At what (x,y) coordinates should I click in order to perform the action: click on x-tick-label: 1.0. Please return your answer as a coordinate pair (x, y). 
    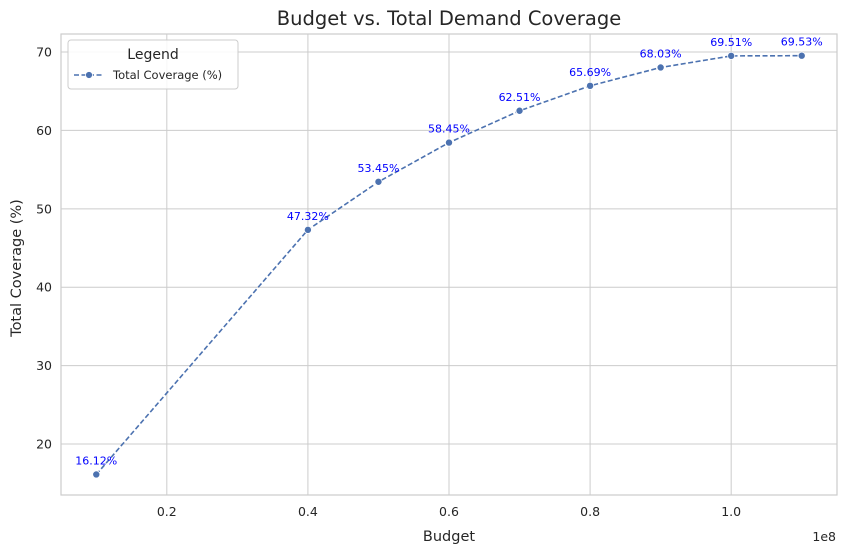
    Looking at the image, I should click on (731, 511).